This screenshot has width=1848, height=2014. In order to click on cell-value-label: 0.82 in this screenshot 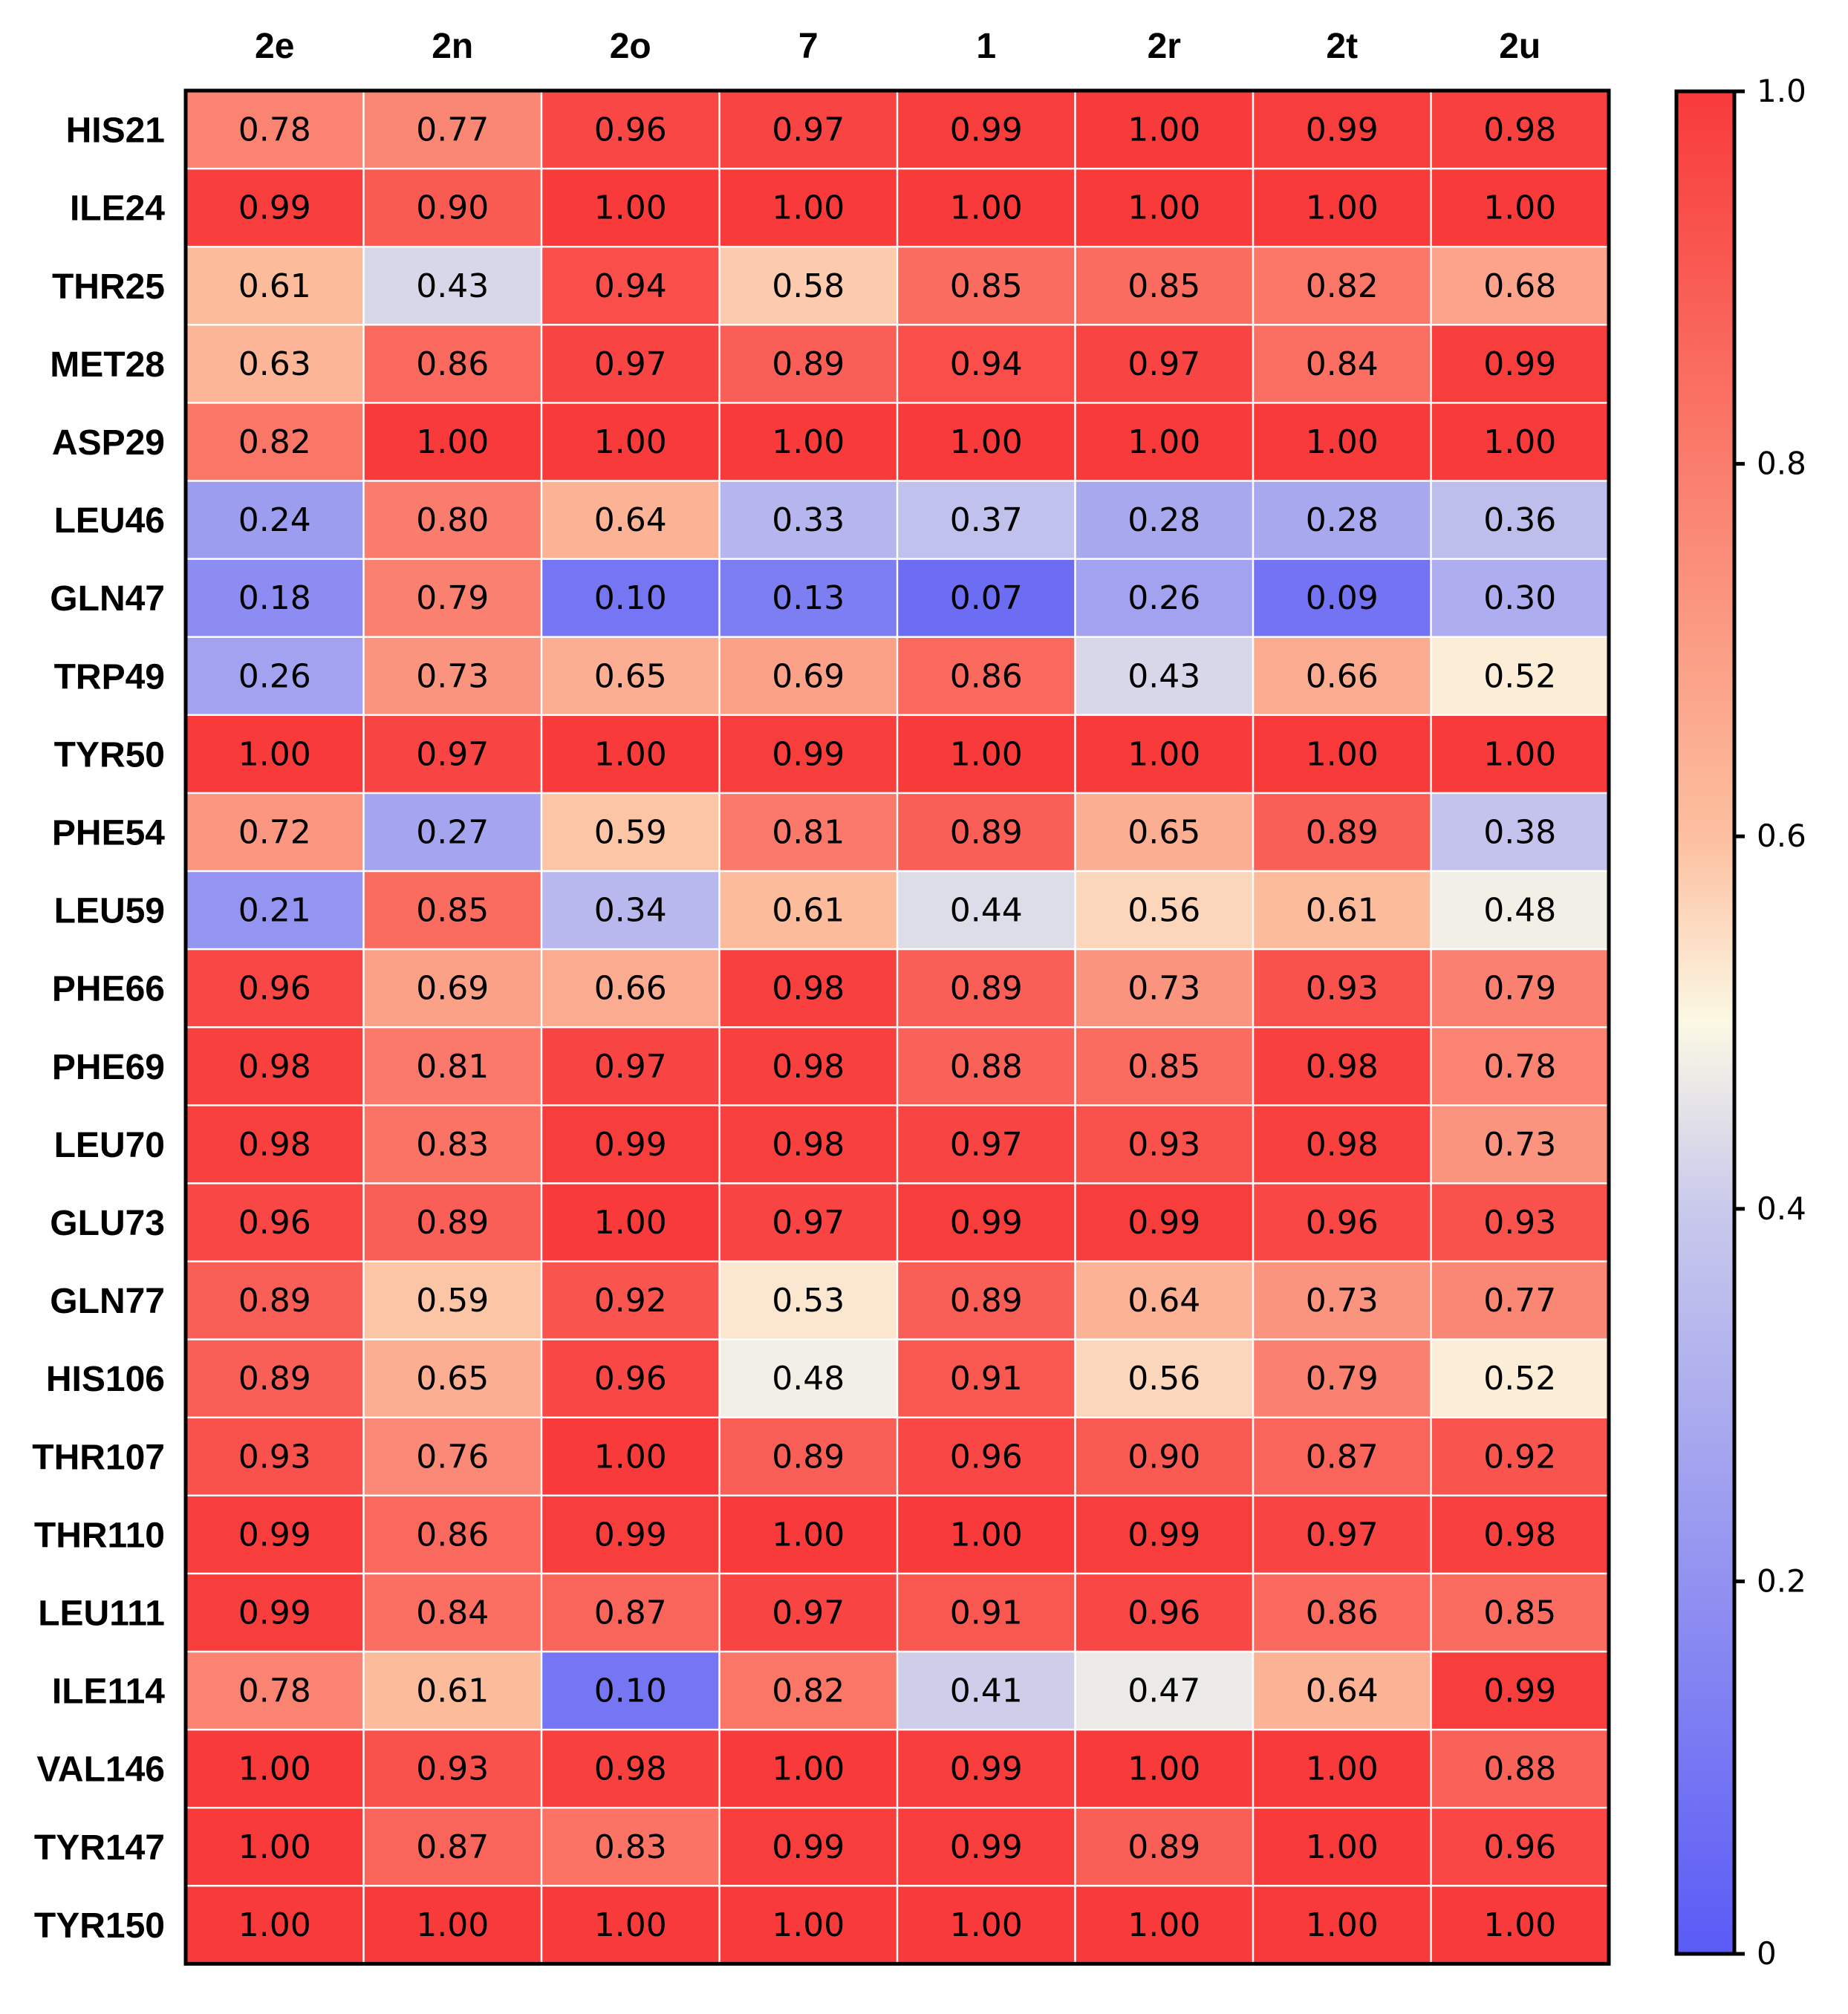, I will do `click(808, 1691)`.